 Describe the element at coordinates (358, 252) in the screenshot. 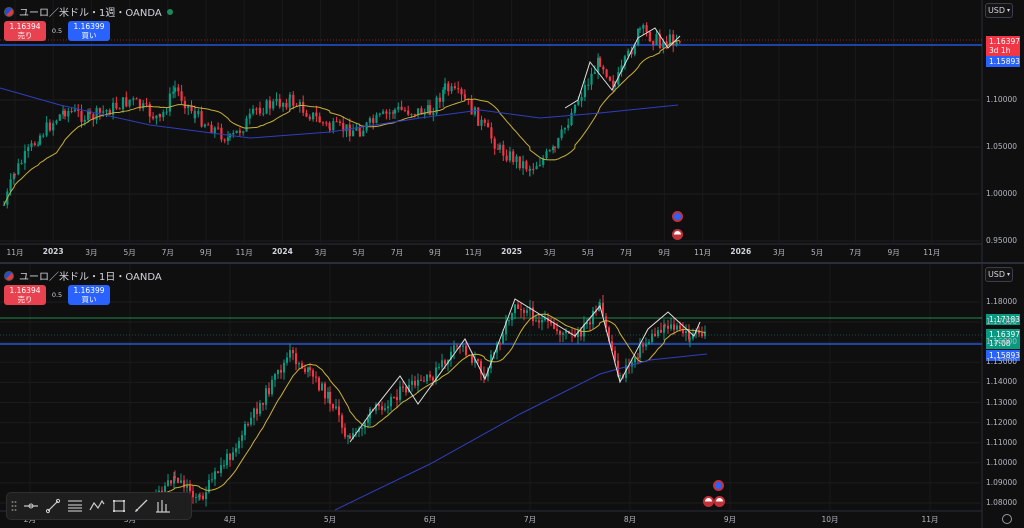

I see `time-tick-label: 5月` at that location.